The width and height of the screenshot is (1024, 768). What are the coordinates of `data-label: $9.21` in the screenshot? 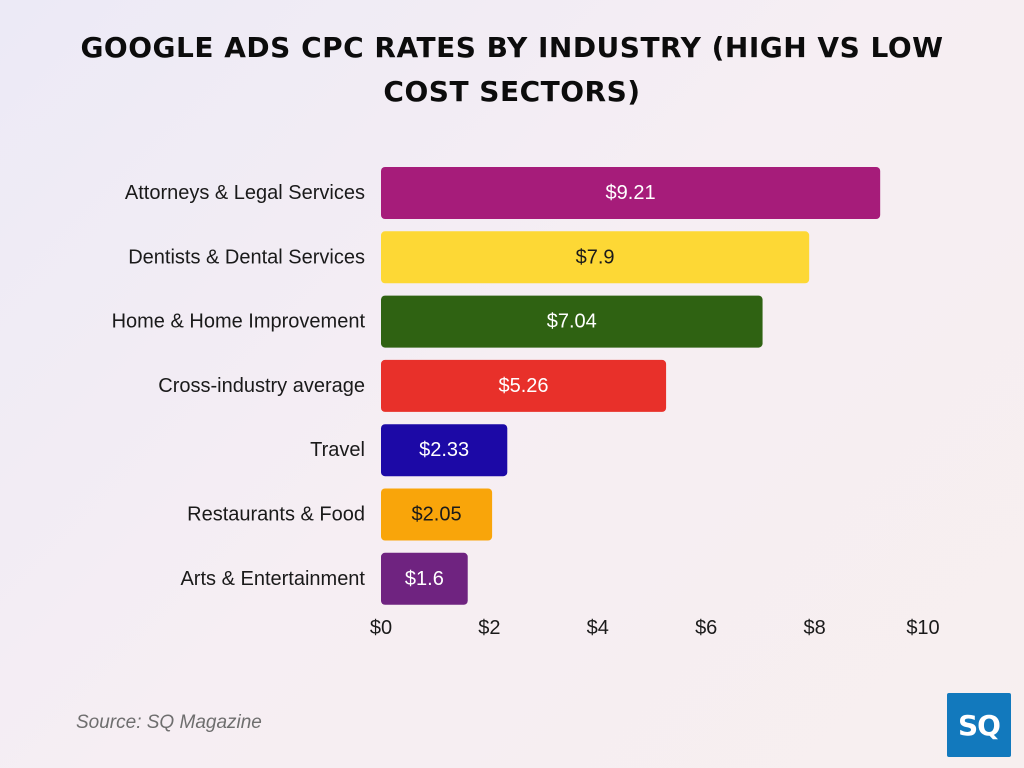 It's located at (631, 193).